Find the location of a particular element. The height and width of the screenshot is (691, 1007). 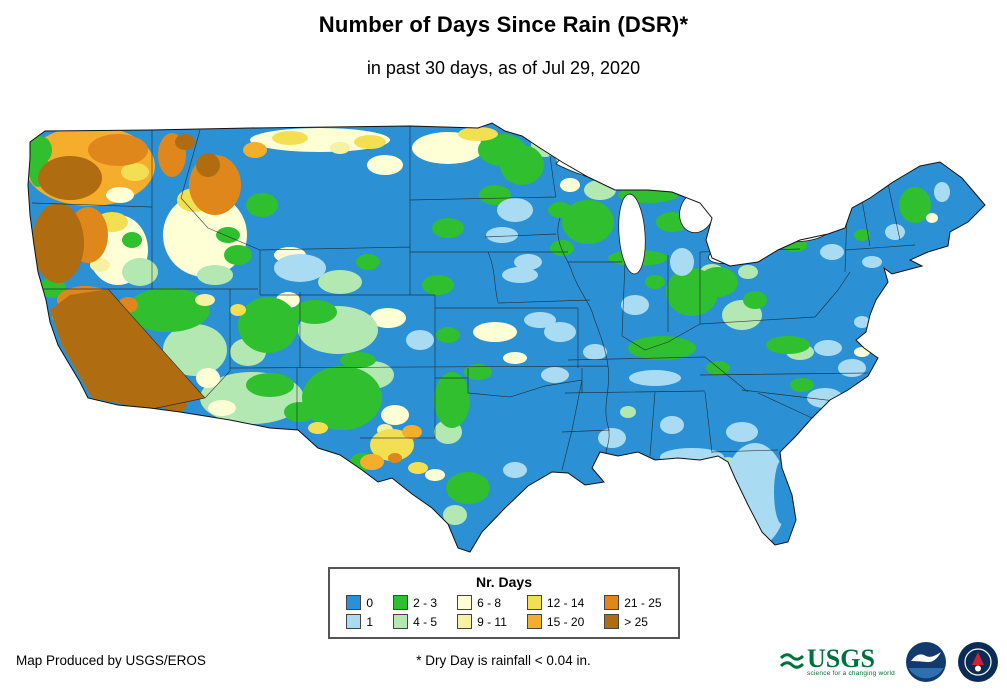

usgs-wordmark: USGS is located at coordinates (841, 658).